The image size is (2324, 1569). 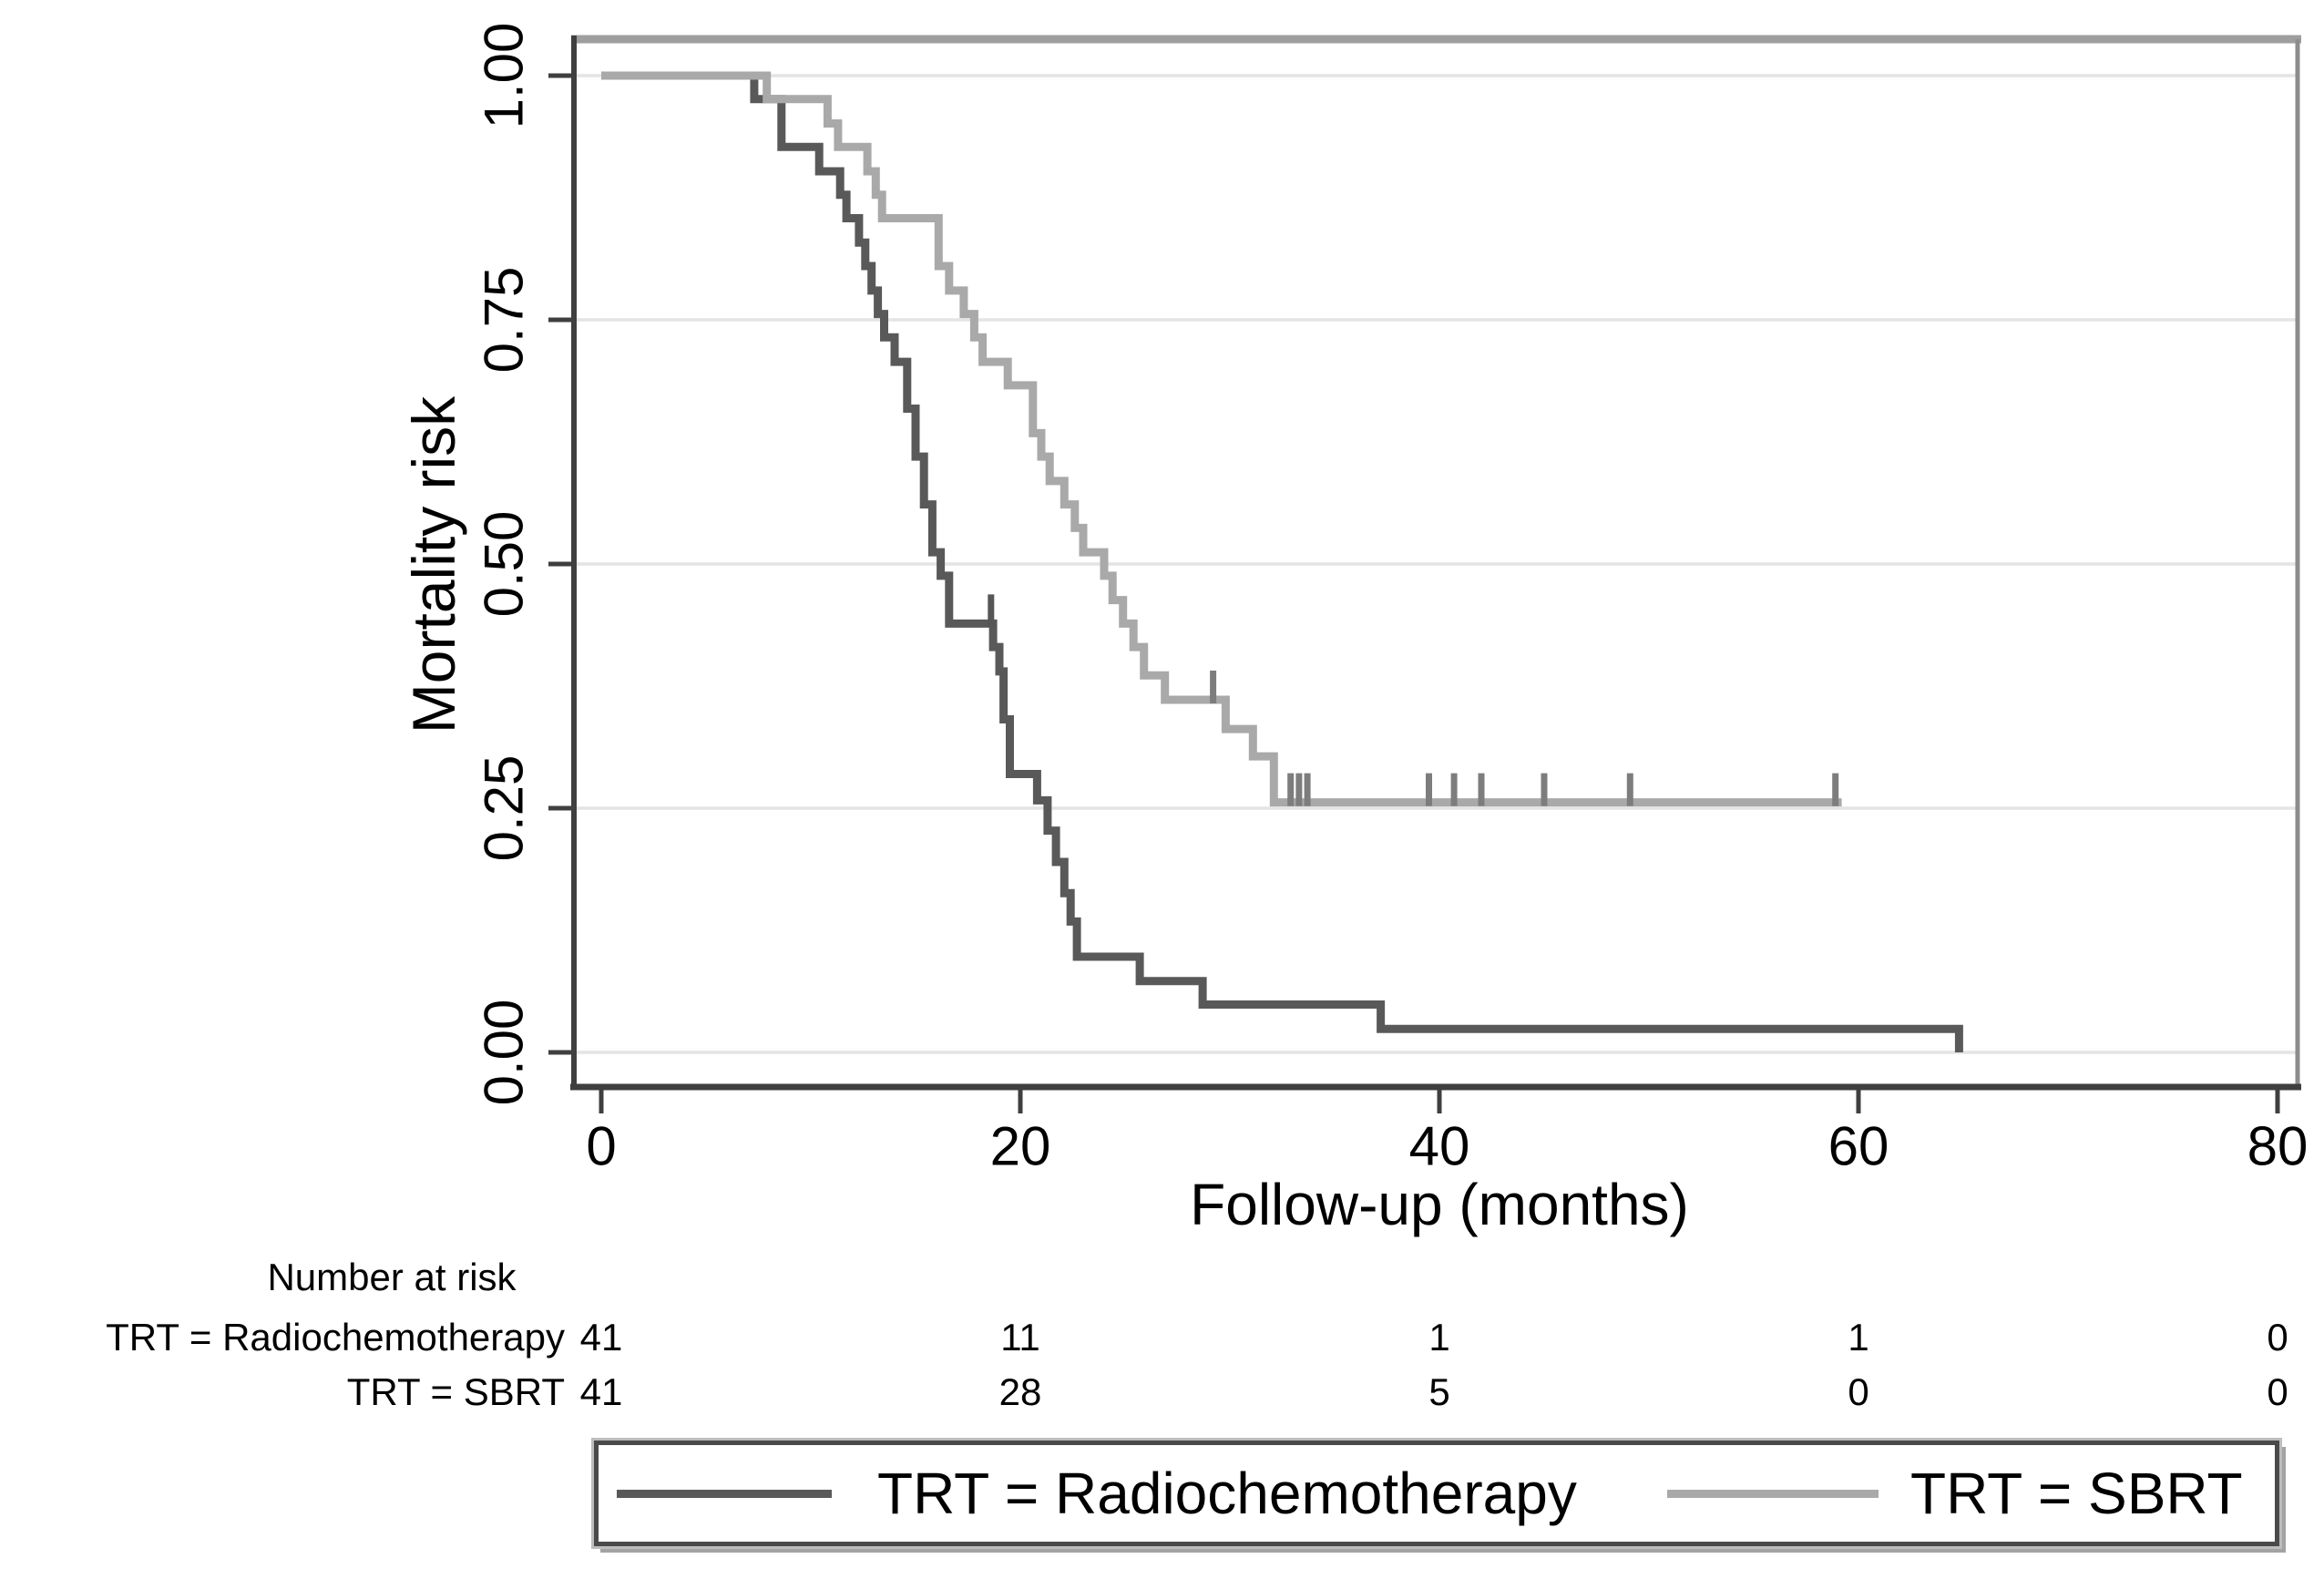 What do you see at coordinates (504, 564) in the screenshot?
I see `y-tick-label: 0.50` at bounding box center [504, 564].